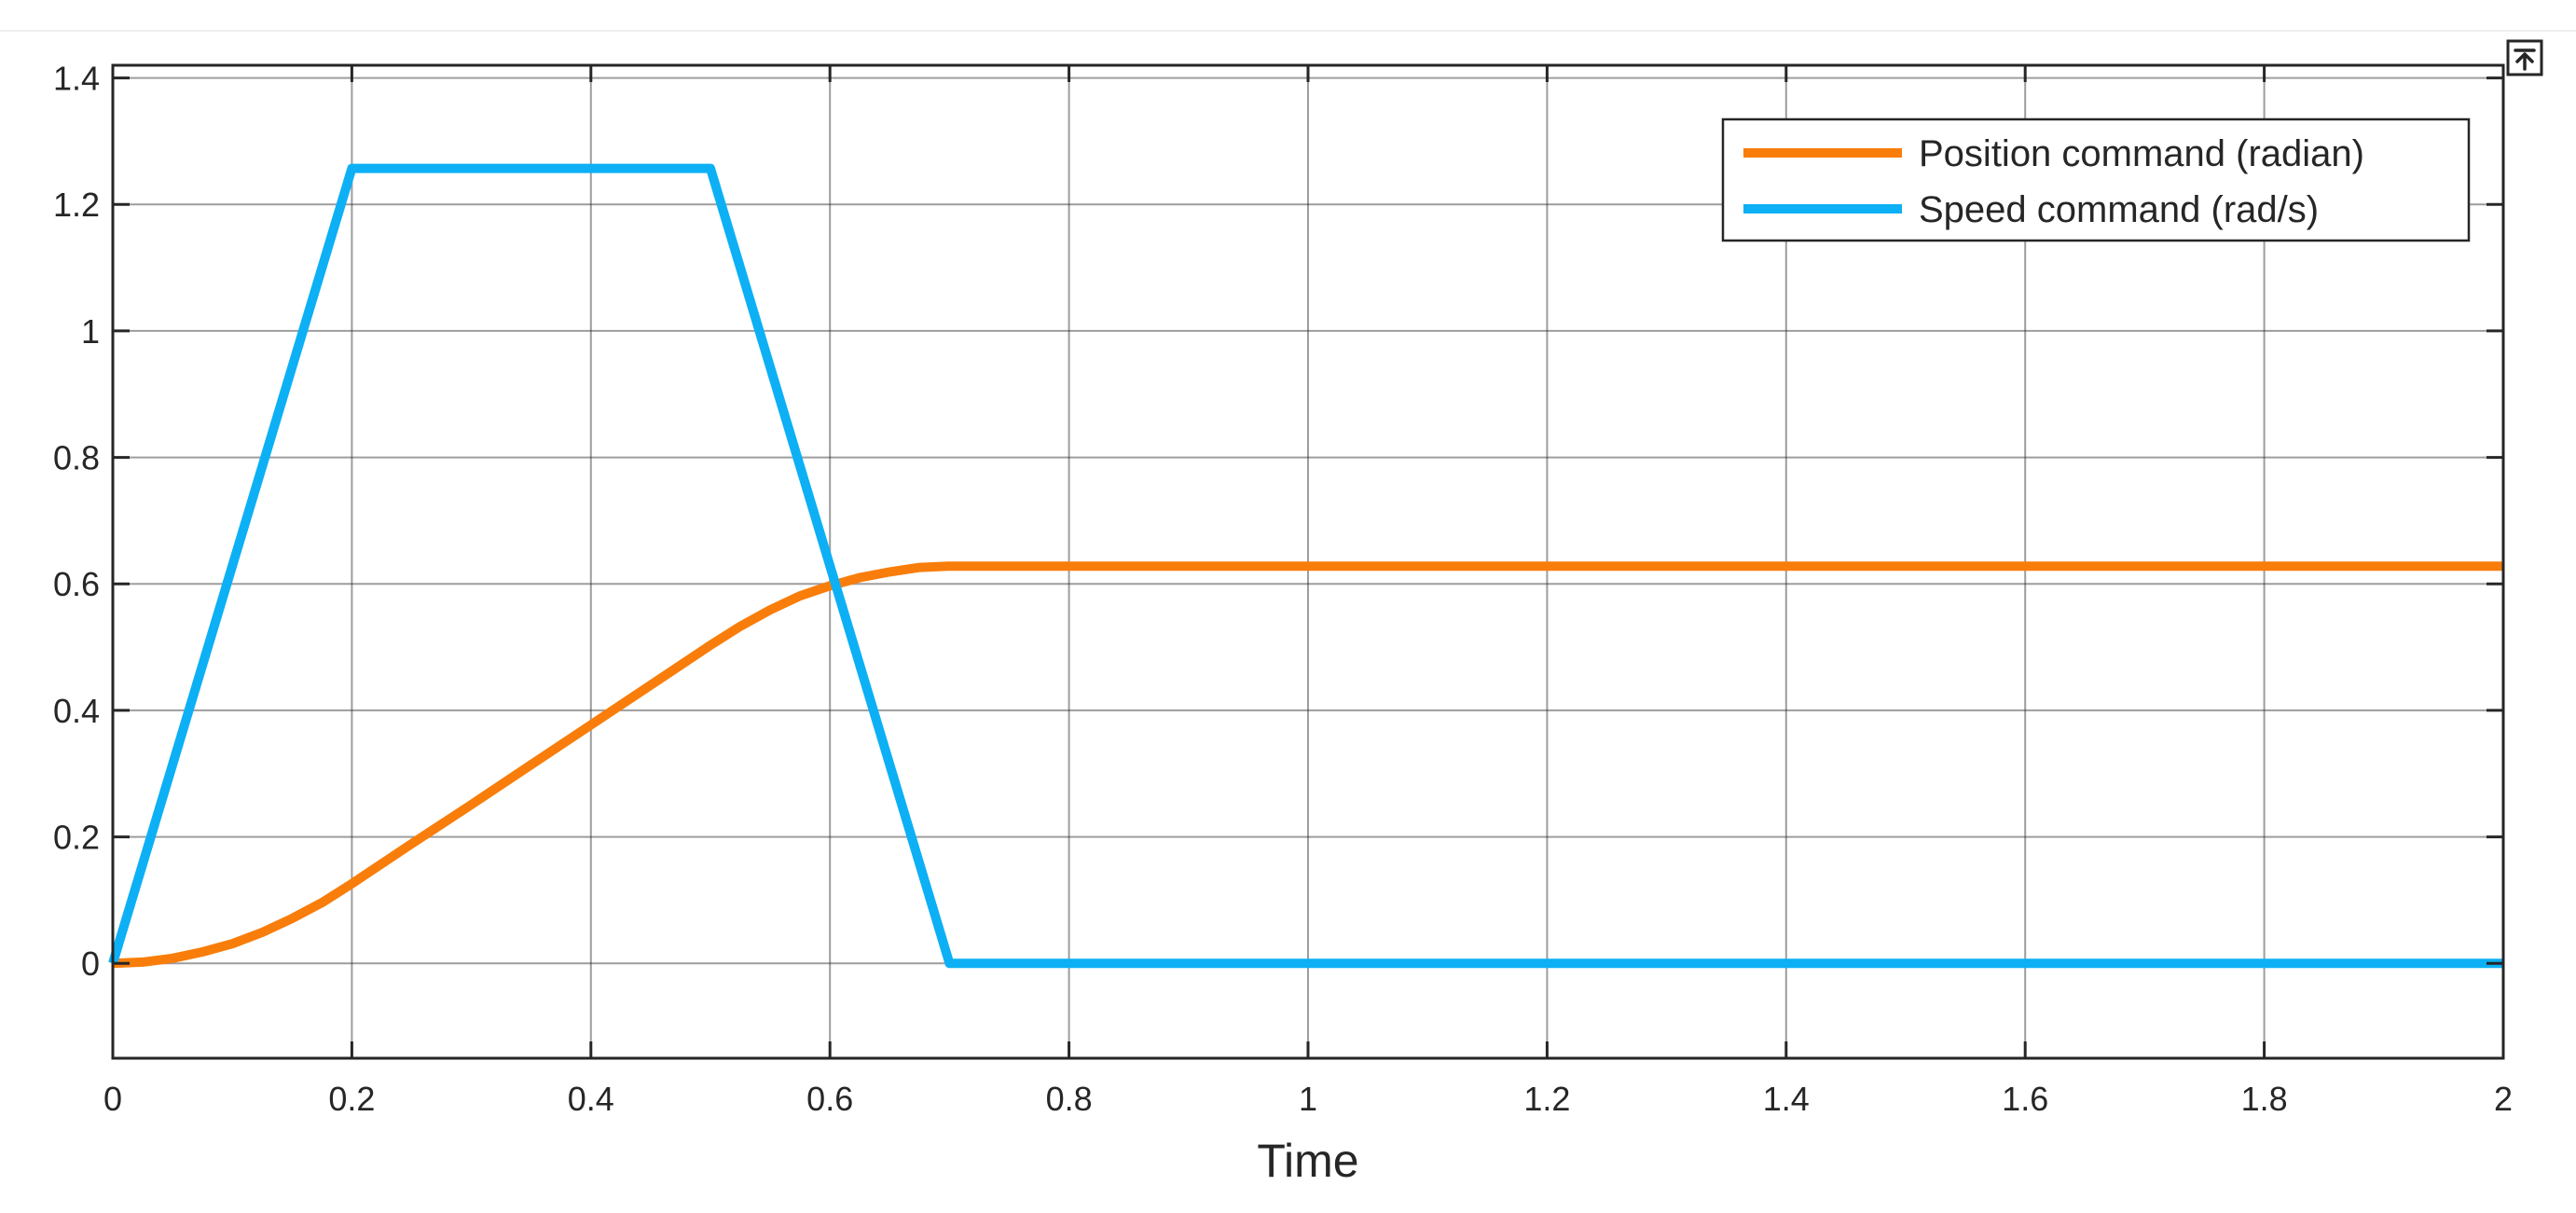 The width and height of the screenshot is (2576, 1213). What do you see at coordinates (77, 711) in the screenshot?
I see `y-tick-label: 0.4` at bounding box center [77, 711].